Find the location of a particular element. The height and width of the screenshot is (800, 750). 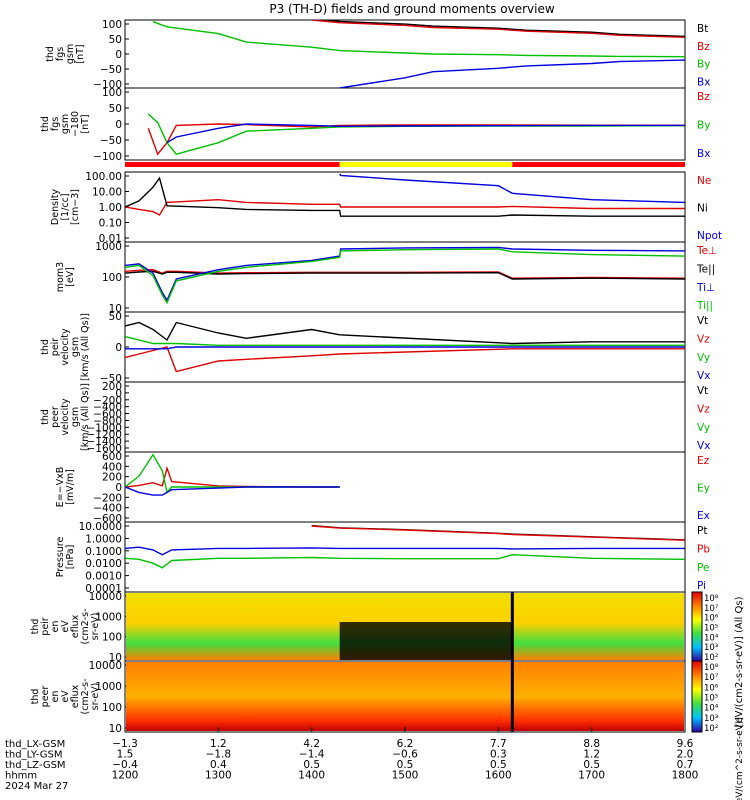

series-vx is located at coordinates (405, 348).